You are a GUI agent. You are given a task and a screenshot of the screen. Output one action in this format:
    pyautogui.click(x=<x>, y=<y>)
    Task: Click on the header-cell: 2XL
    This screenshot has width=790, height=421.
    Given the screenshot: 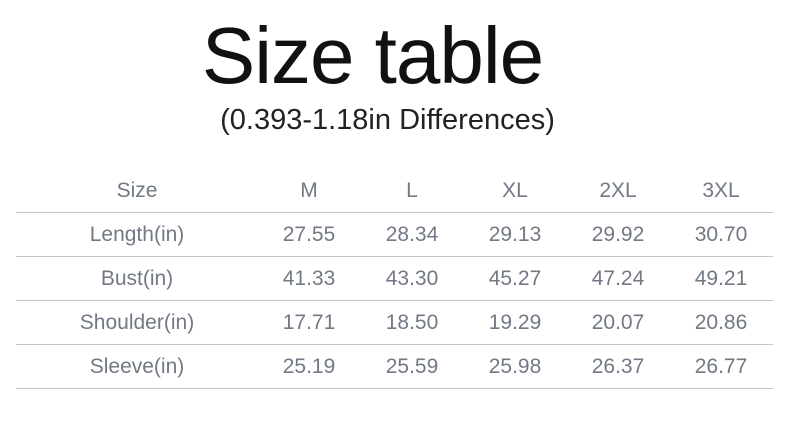 What is the action you would take?
    pyautogui.click(x=618, y=190)
    